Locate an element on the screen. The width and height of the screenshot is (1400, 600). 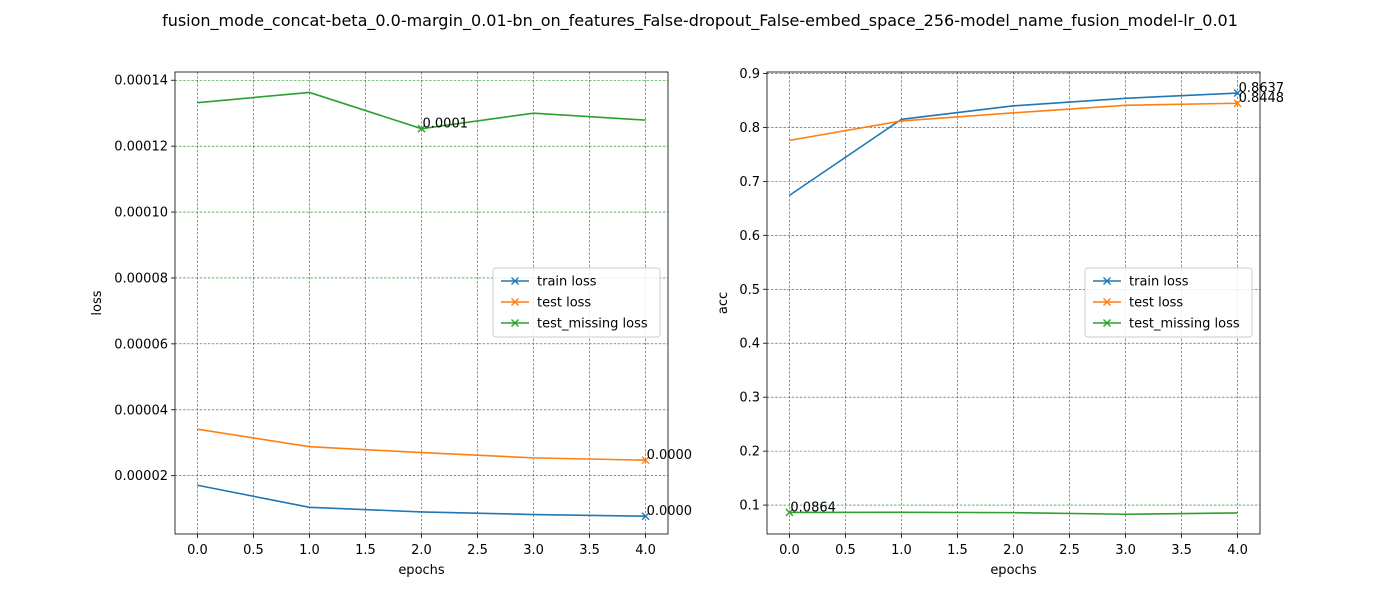
y-tick-label: 0.00006 is located at coordinates (141, 344).